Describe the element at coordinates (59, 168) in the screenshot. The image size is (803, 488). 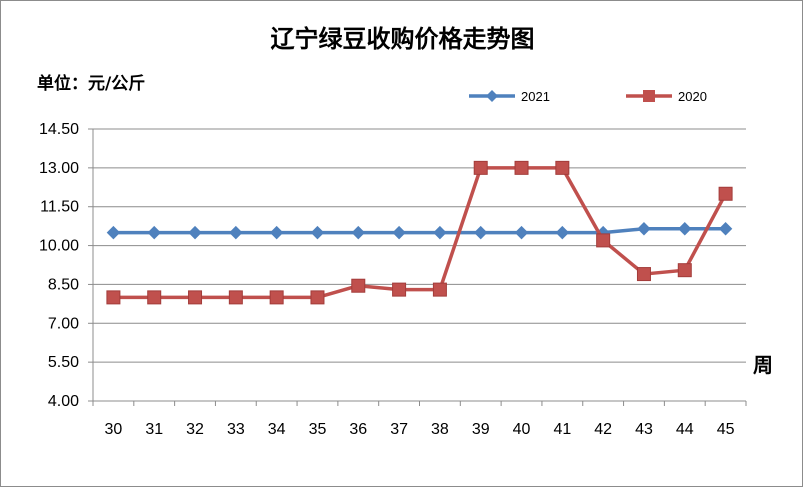
I see `y-tick-label: 13.00` at that location.